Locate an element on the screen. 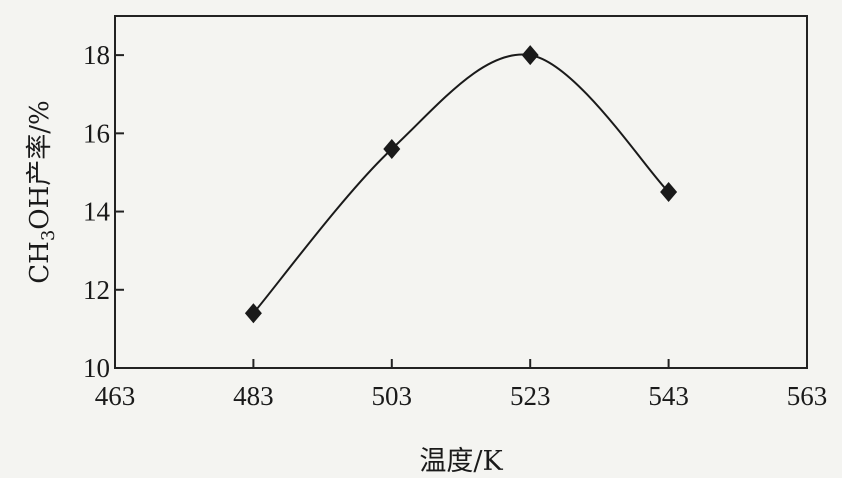  y-tick-label: 18 is located at coordinates (96, 55).